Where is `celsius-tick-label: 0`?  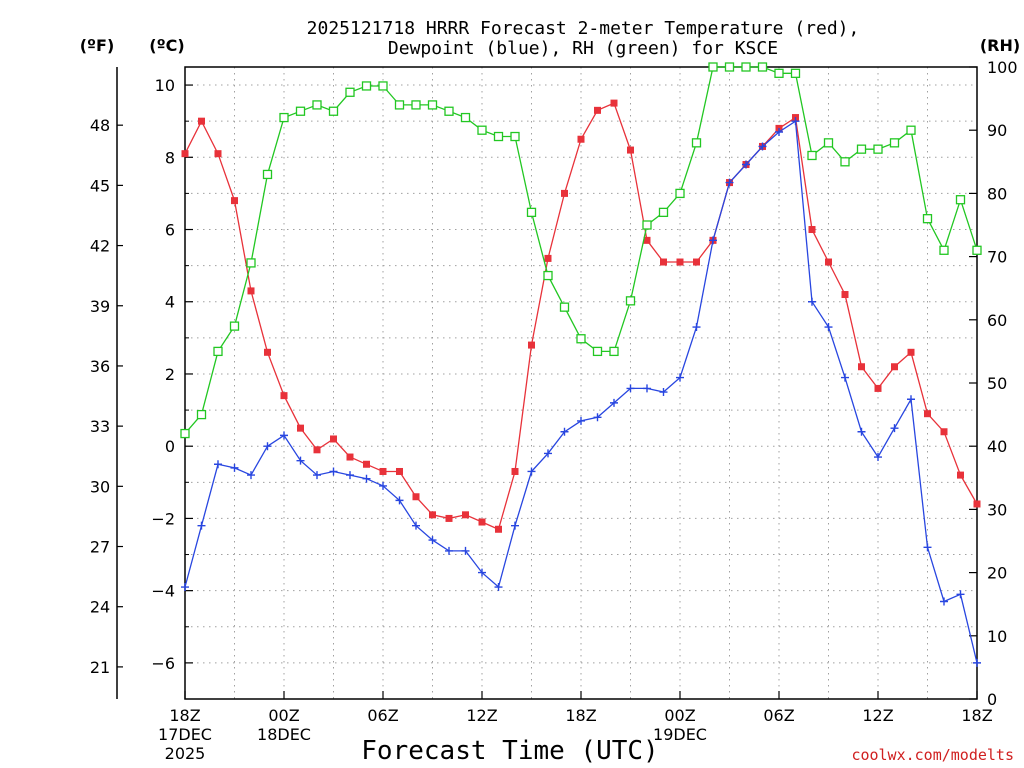 celsius-tick-label: 0 is located at coordinates (170, 446).